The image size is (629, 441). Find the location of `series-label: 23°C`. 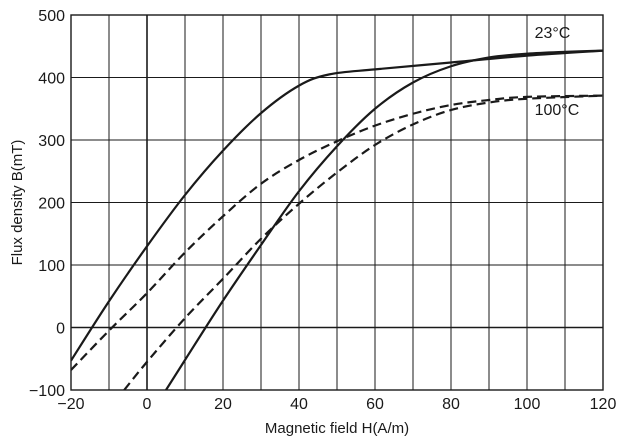

series-label: 23°C is located at coordinates (553, 33).